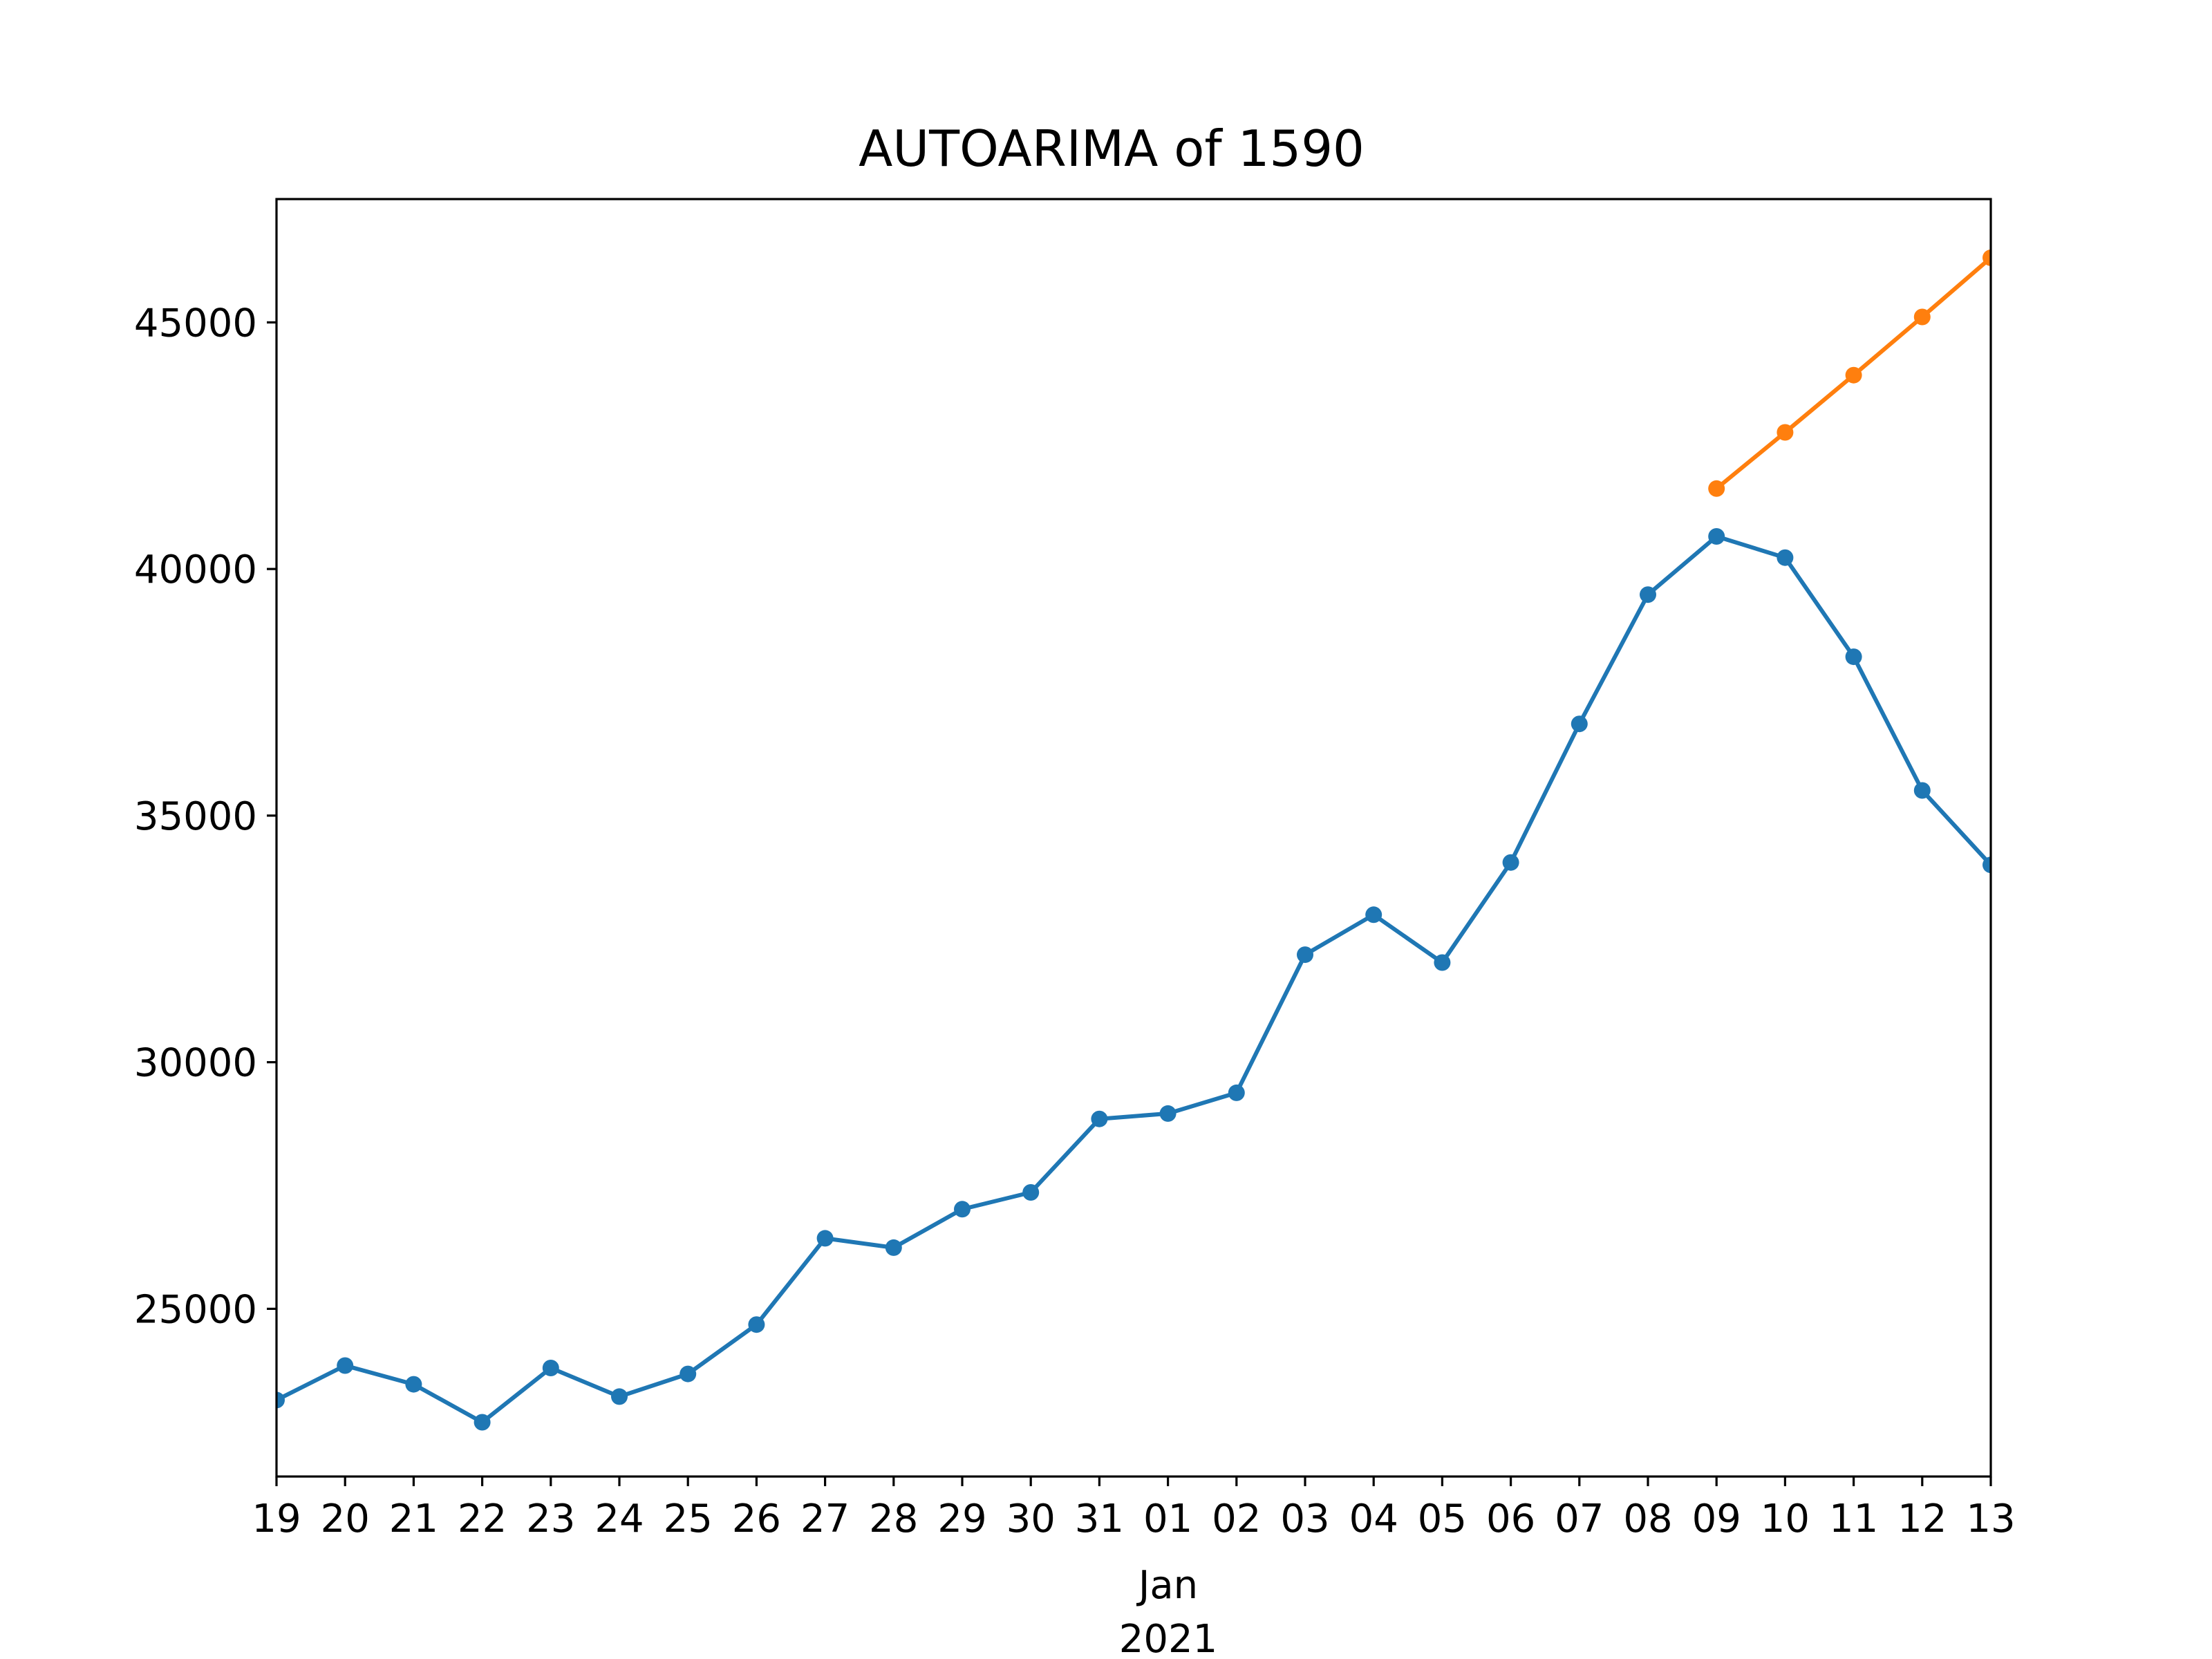 Image resolution: width=2212 pixels, height=1659 pixels. Describe the element at coordinates (1167, 1586) in the screenshot. I see `x-axis-month-label: Jan` at that location.